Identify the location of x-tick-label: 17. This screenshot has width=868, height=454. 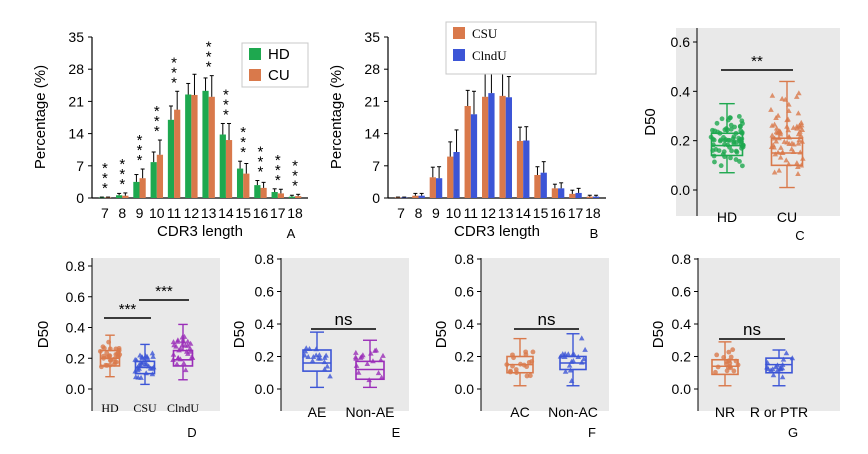
(278, 213).